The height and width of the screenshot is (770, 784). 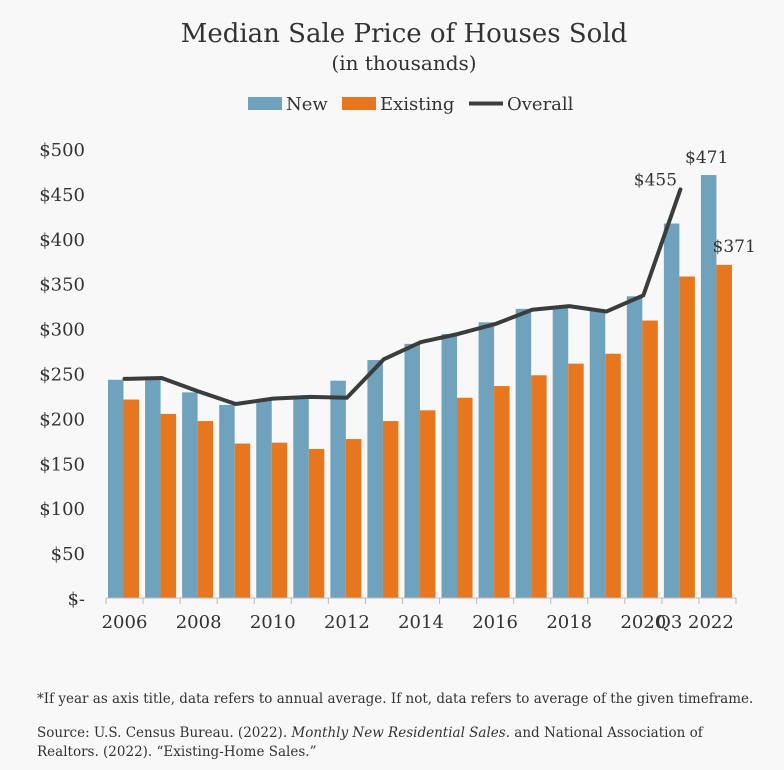 I want to click on x-tick-label: 2020, so click(x=643, y=622).